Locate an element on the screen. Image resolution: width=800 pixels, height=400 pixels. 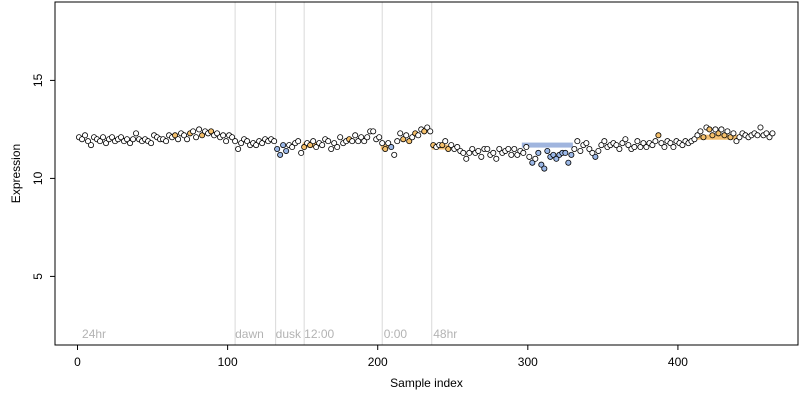
y-axis-label: Expression is located at coordinates (16, 173).